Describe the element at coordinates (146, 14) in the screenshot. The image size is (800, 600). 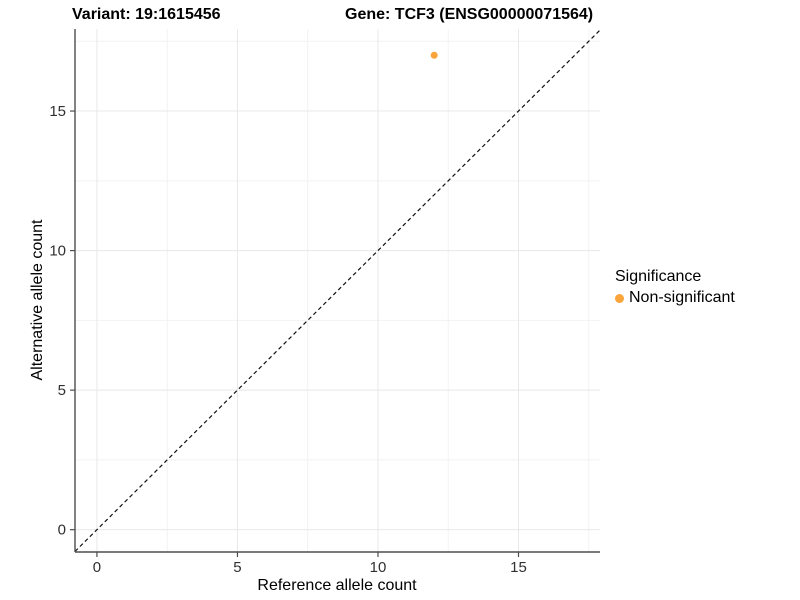
I see `variant-title: Variant: 19:1615456` at that location.